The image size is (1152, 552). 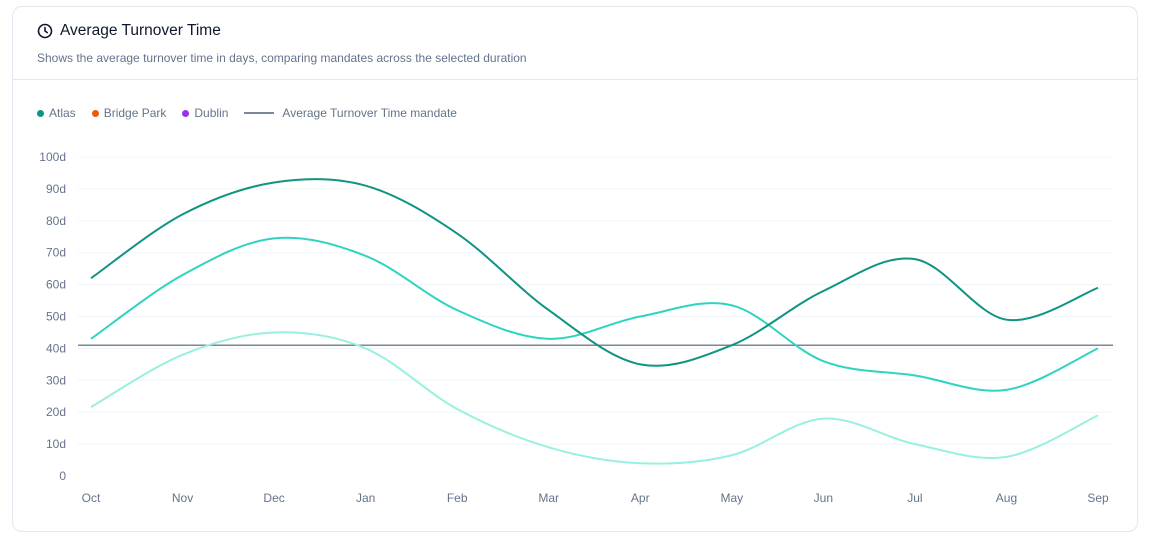 What do you see at coordinates (45, 31) in the screenshot?
I see `clock-icon` at bounding box center [45, 31].